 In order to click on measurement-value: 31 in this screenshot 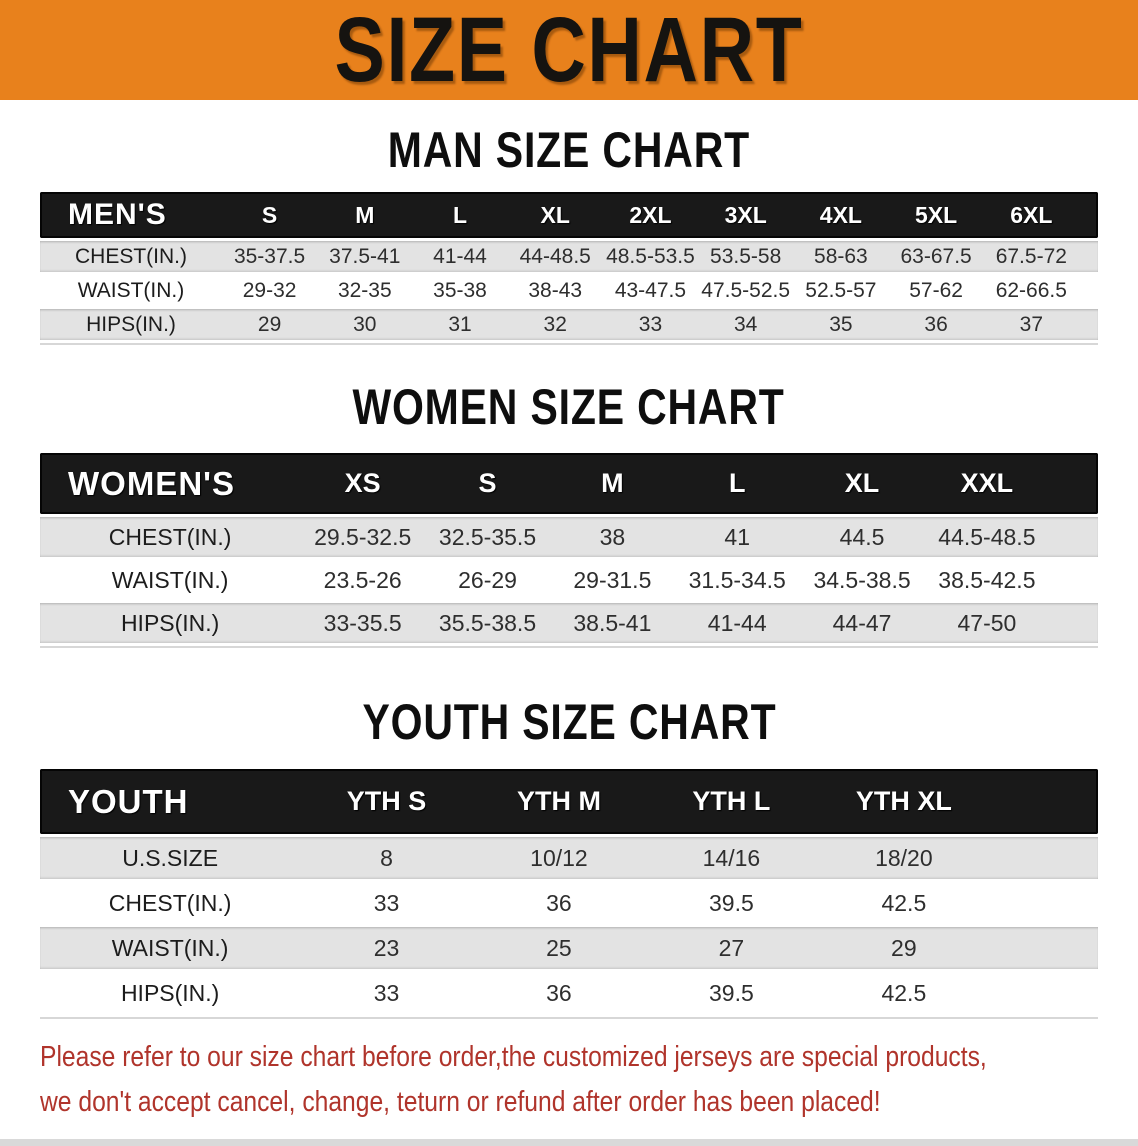, I will do `click(460, 324)`.